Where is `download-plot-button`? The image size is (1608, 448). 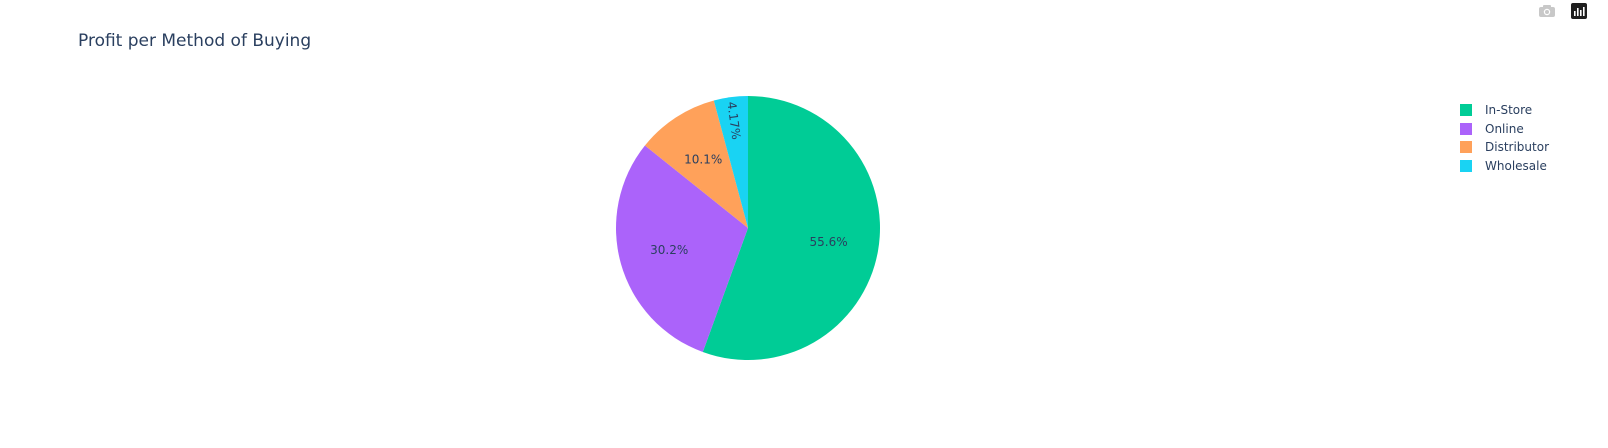 download-plot-button is located at coordinates (1547, 11).